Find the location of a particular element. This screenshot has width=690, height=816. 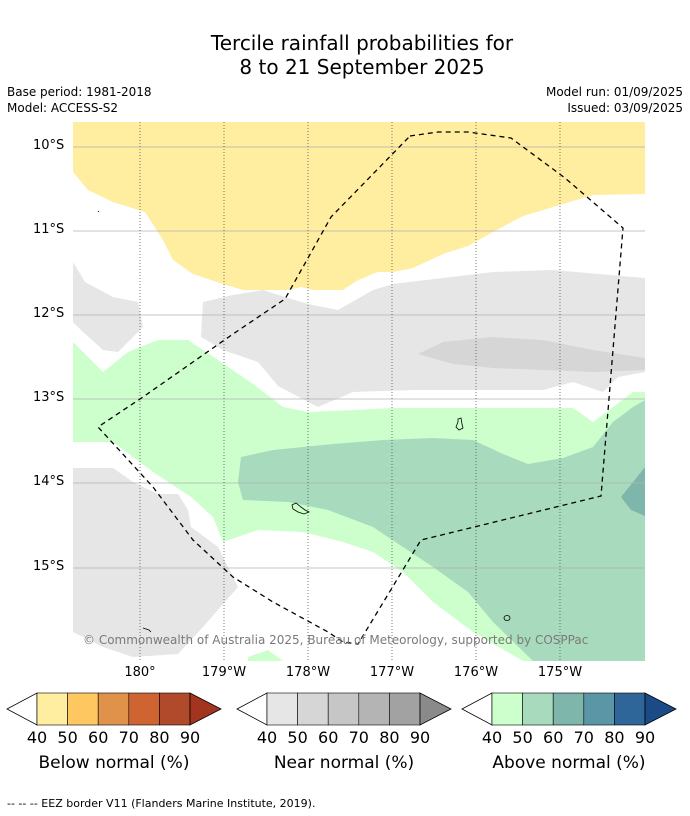

island-south is located at coordinates (507, 618).